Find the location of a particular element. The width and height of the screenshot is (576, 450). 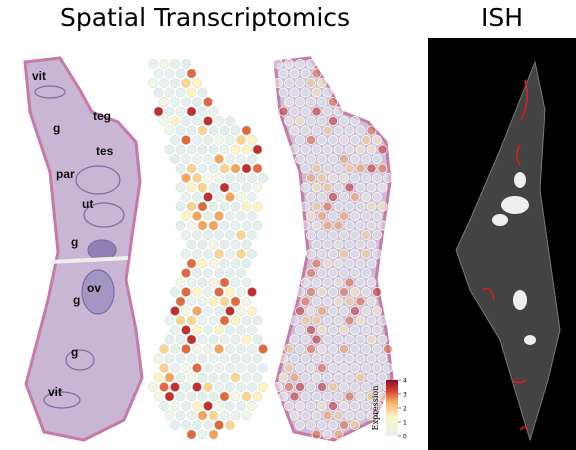

colorbar is located at coordinates (392, 408).